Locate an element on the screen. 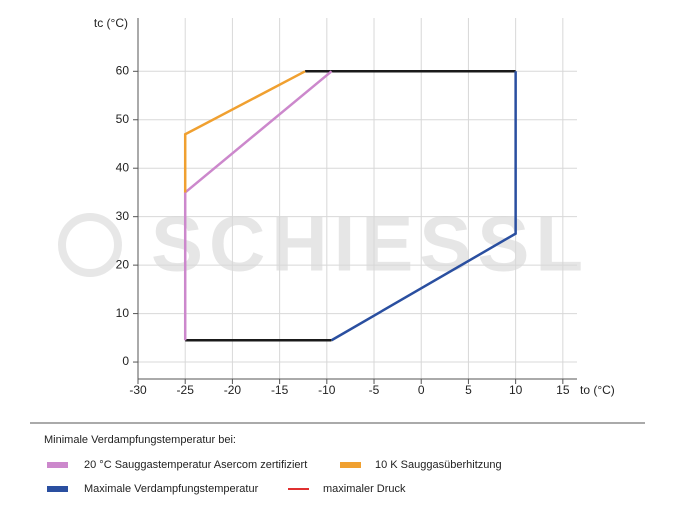 The height and width of the screenshot is (519, 685). legend-title: Minimale Verdampfungstemperatur bei: is located at coordinates (140, 440).